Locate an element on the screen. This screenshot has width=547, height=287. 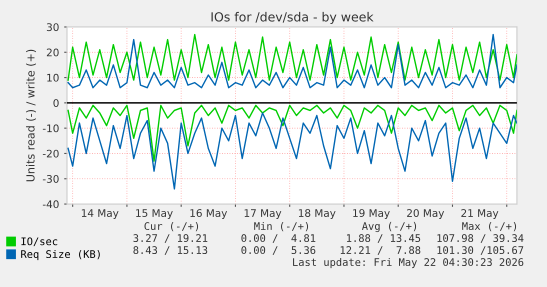
text: 3.27 / 19.21 is located at coordinates (170, 238).